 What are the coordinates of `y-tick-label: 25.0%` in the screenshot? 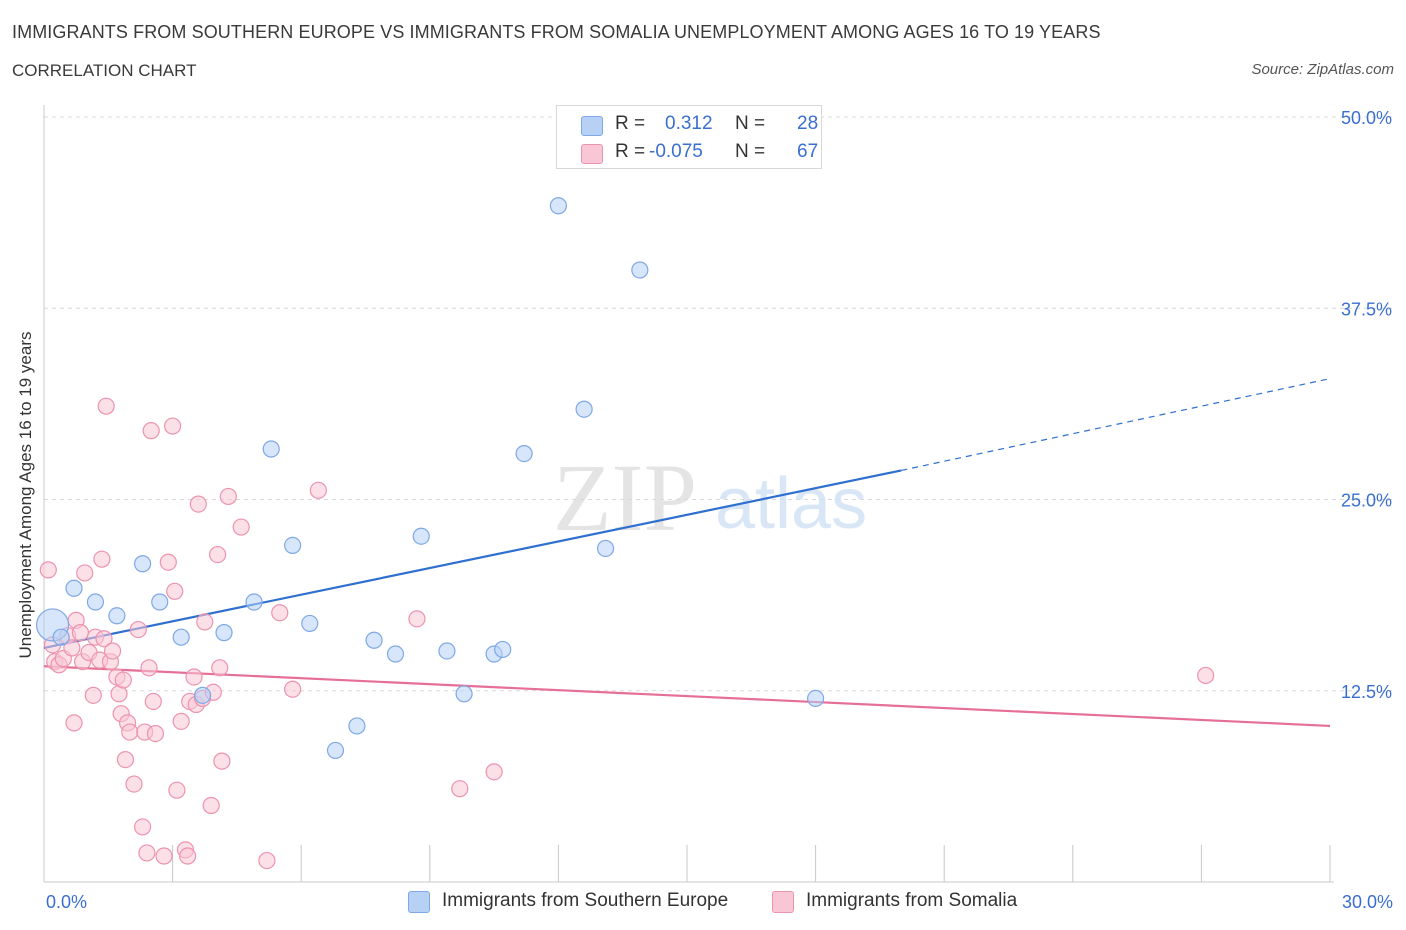 It's located at (1366, 501).